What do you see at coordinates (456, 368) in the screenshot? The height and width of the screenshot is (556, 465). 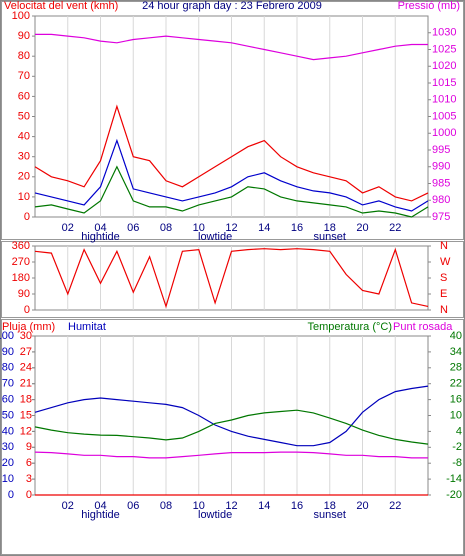 I see `y-tick-label: 28` at bounding box center [456, 368].